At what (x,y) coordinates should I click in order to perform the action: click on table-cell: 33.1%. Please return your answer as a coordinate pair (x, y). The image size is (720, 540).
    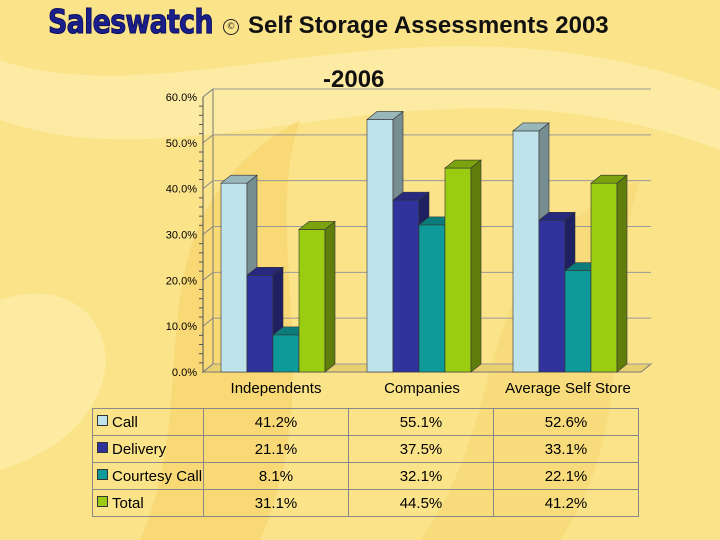
    Looking at the image, I should click on (566, 449).